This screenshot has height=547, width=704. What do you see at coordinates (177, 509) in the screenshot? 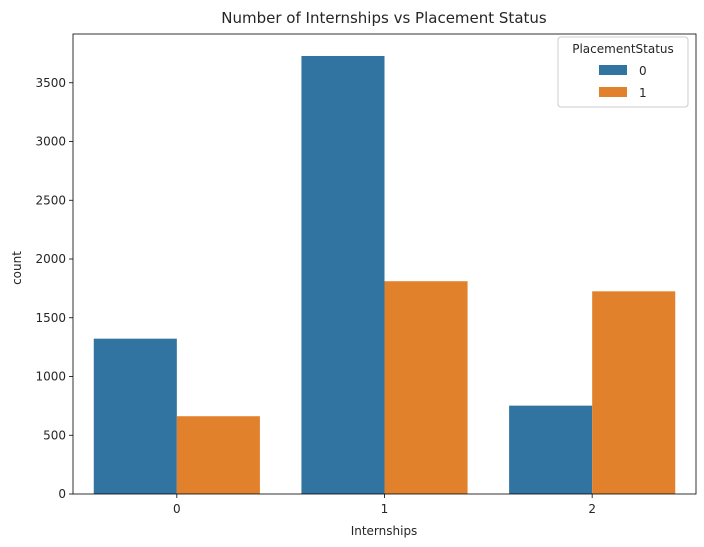
I see `x-tick-label: 0` at bounding box center [177, 509].